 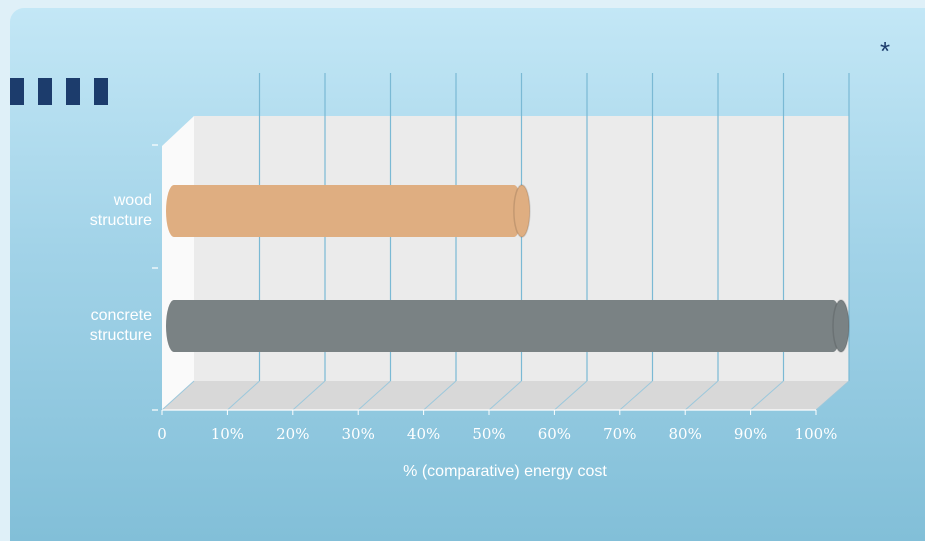 What do you see at coordinates (885, 51) in the screenshot?
I see `asterisk-mark: *` at bounding box center [885, 51].